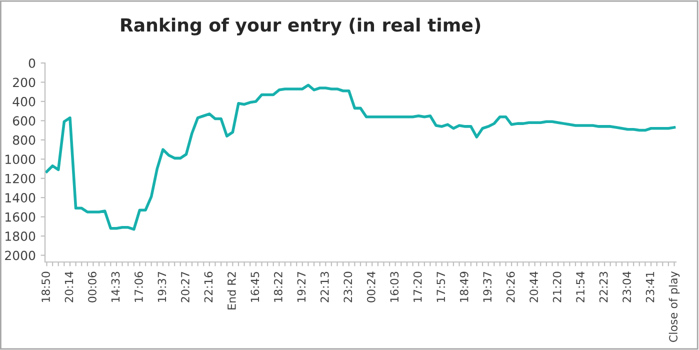 This screenshot has height=350, width=699. Describe the element at coordinates (185, 287) in the screenshot. I see `x-tick-label: 20:27` at that location.